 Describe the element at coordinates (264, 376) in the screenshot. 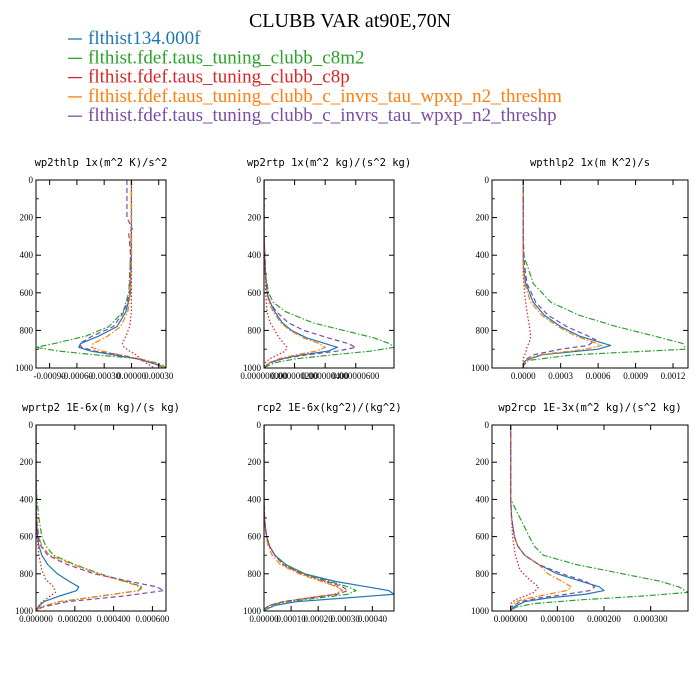

I see `x-tick-label: 0.000000000` at that location.